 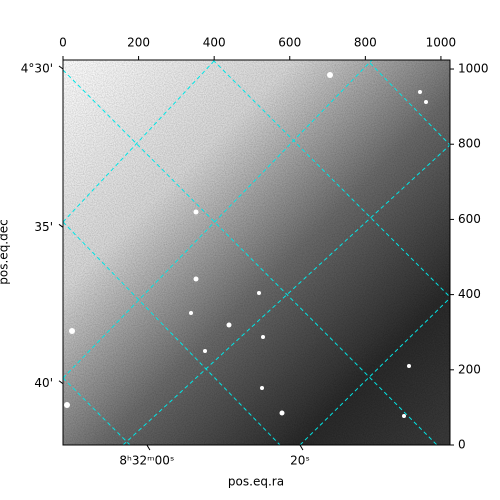 What do you see at coordinates (300, 461) in the screenshot?
I see `ra-tick-label: 20ˢ` at bounding box center [300, 461].